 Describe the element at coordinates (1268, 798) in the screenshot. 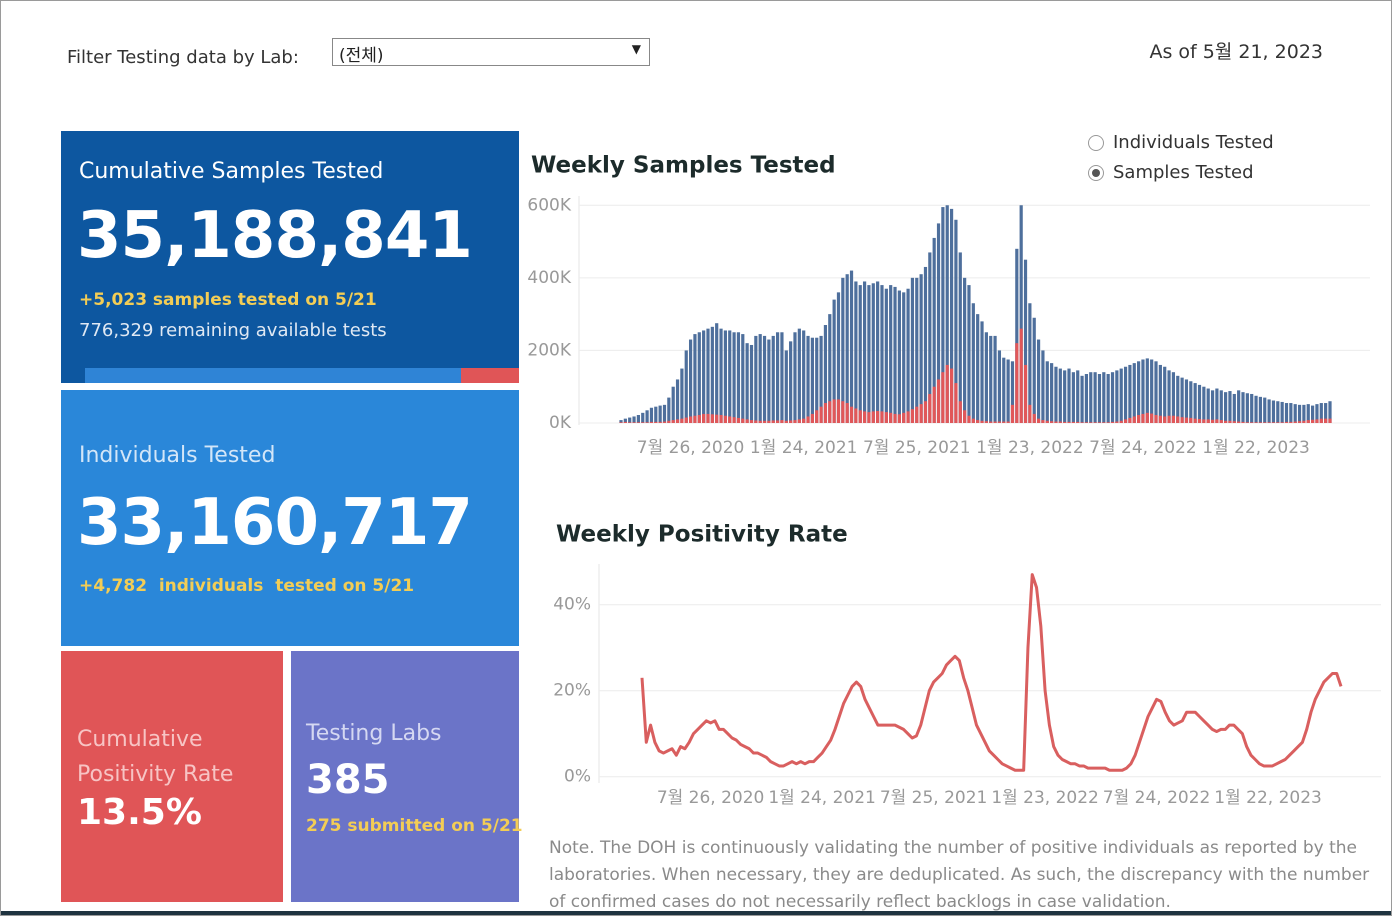

I see `x-tick-label: 1월 22, 2023` at that location.